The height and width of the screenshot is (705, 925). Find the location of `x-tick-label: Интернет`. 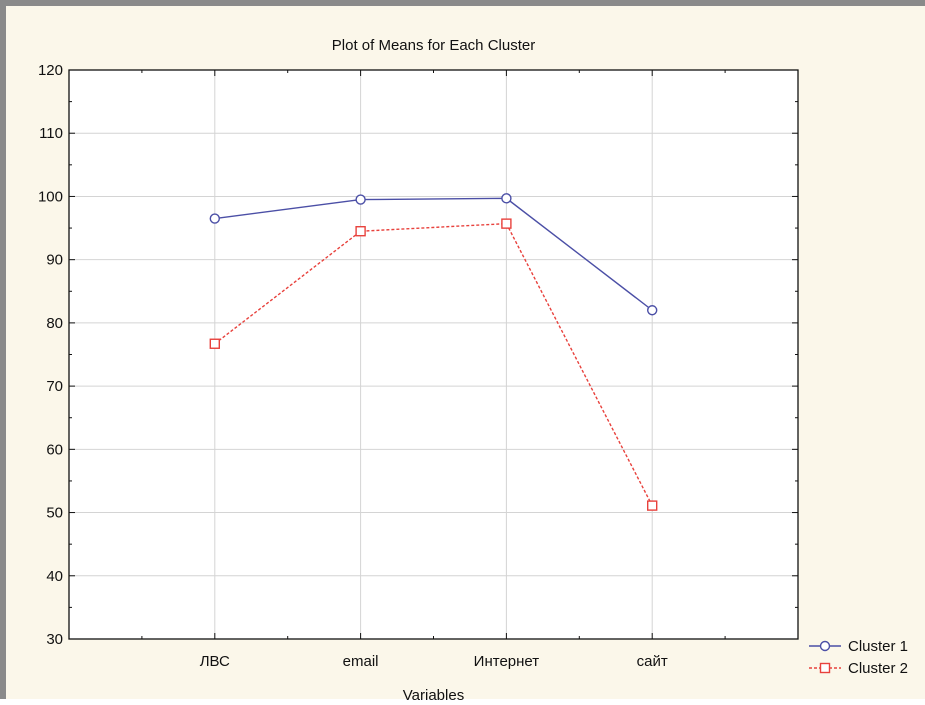

x-tick-label: Интернет is located at coordinates (507, 661).